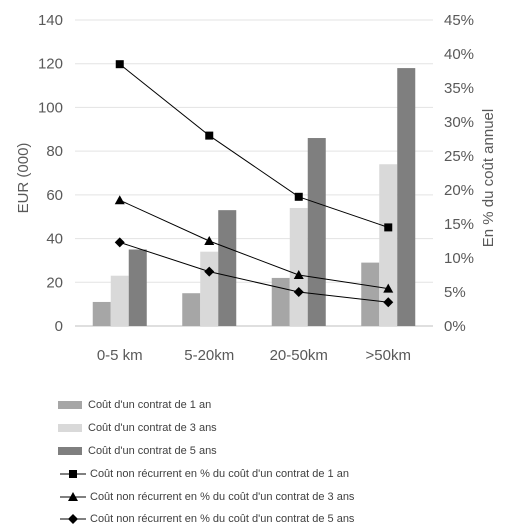  What do you see at coordinates (150, 405) in the screenshot?
I see `legend-label: Coût d'un contrat de 1 an` at bounding box center [150, 405].